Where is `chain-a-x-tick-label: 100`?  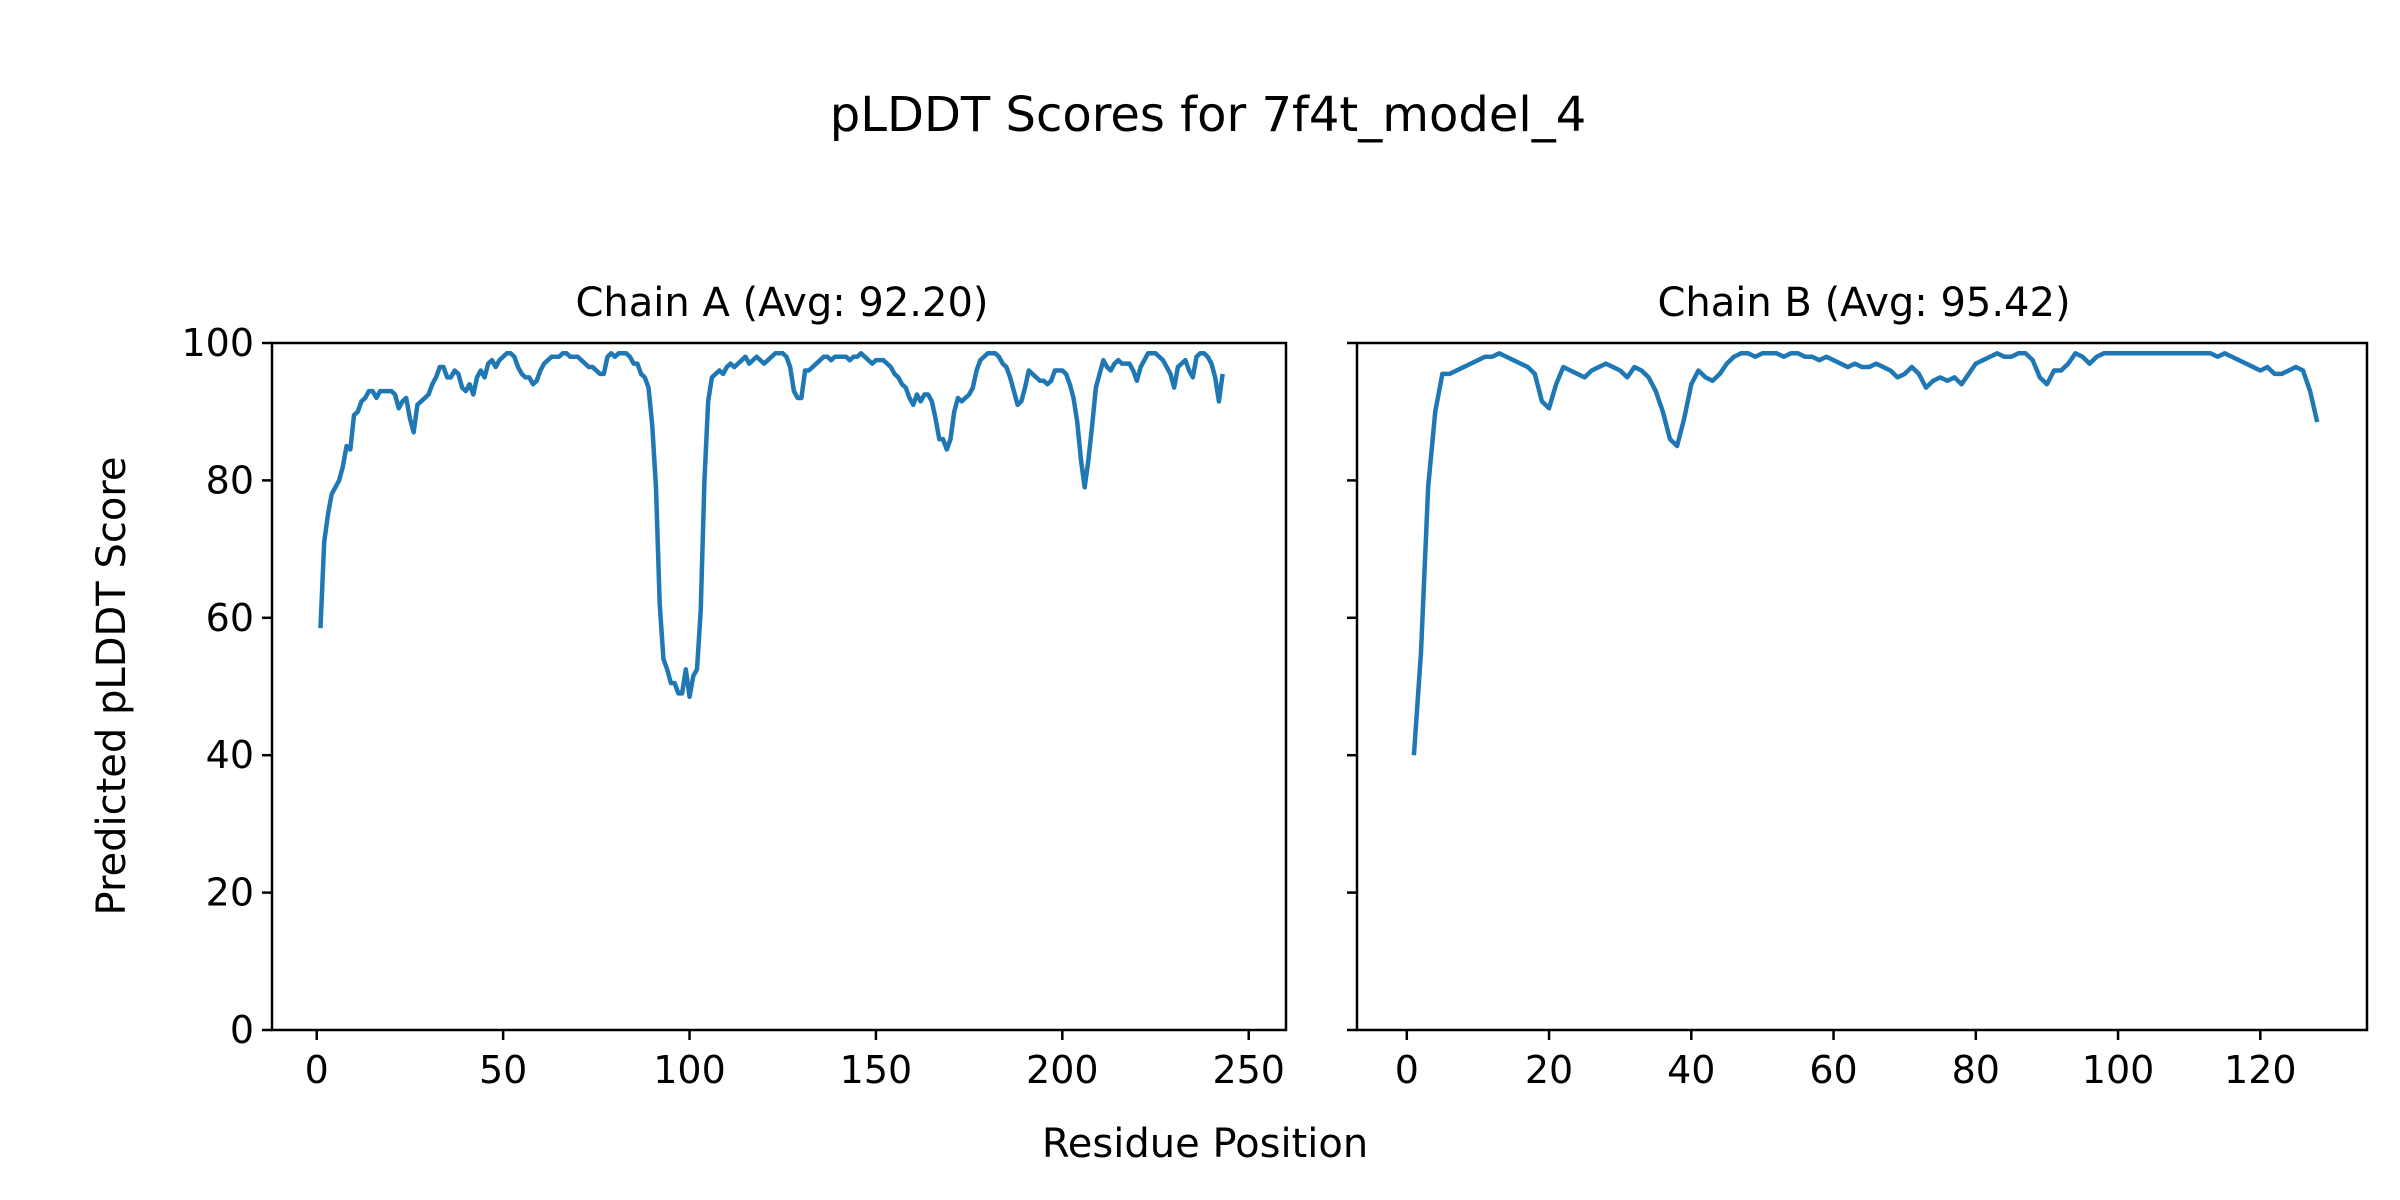 chain-a-x-tick-label: 100 is located at coordinates (689, 1070).